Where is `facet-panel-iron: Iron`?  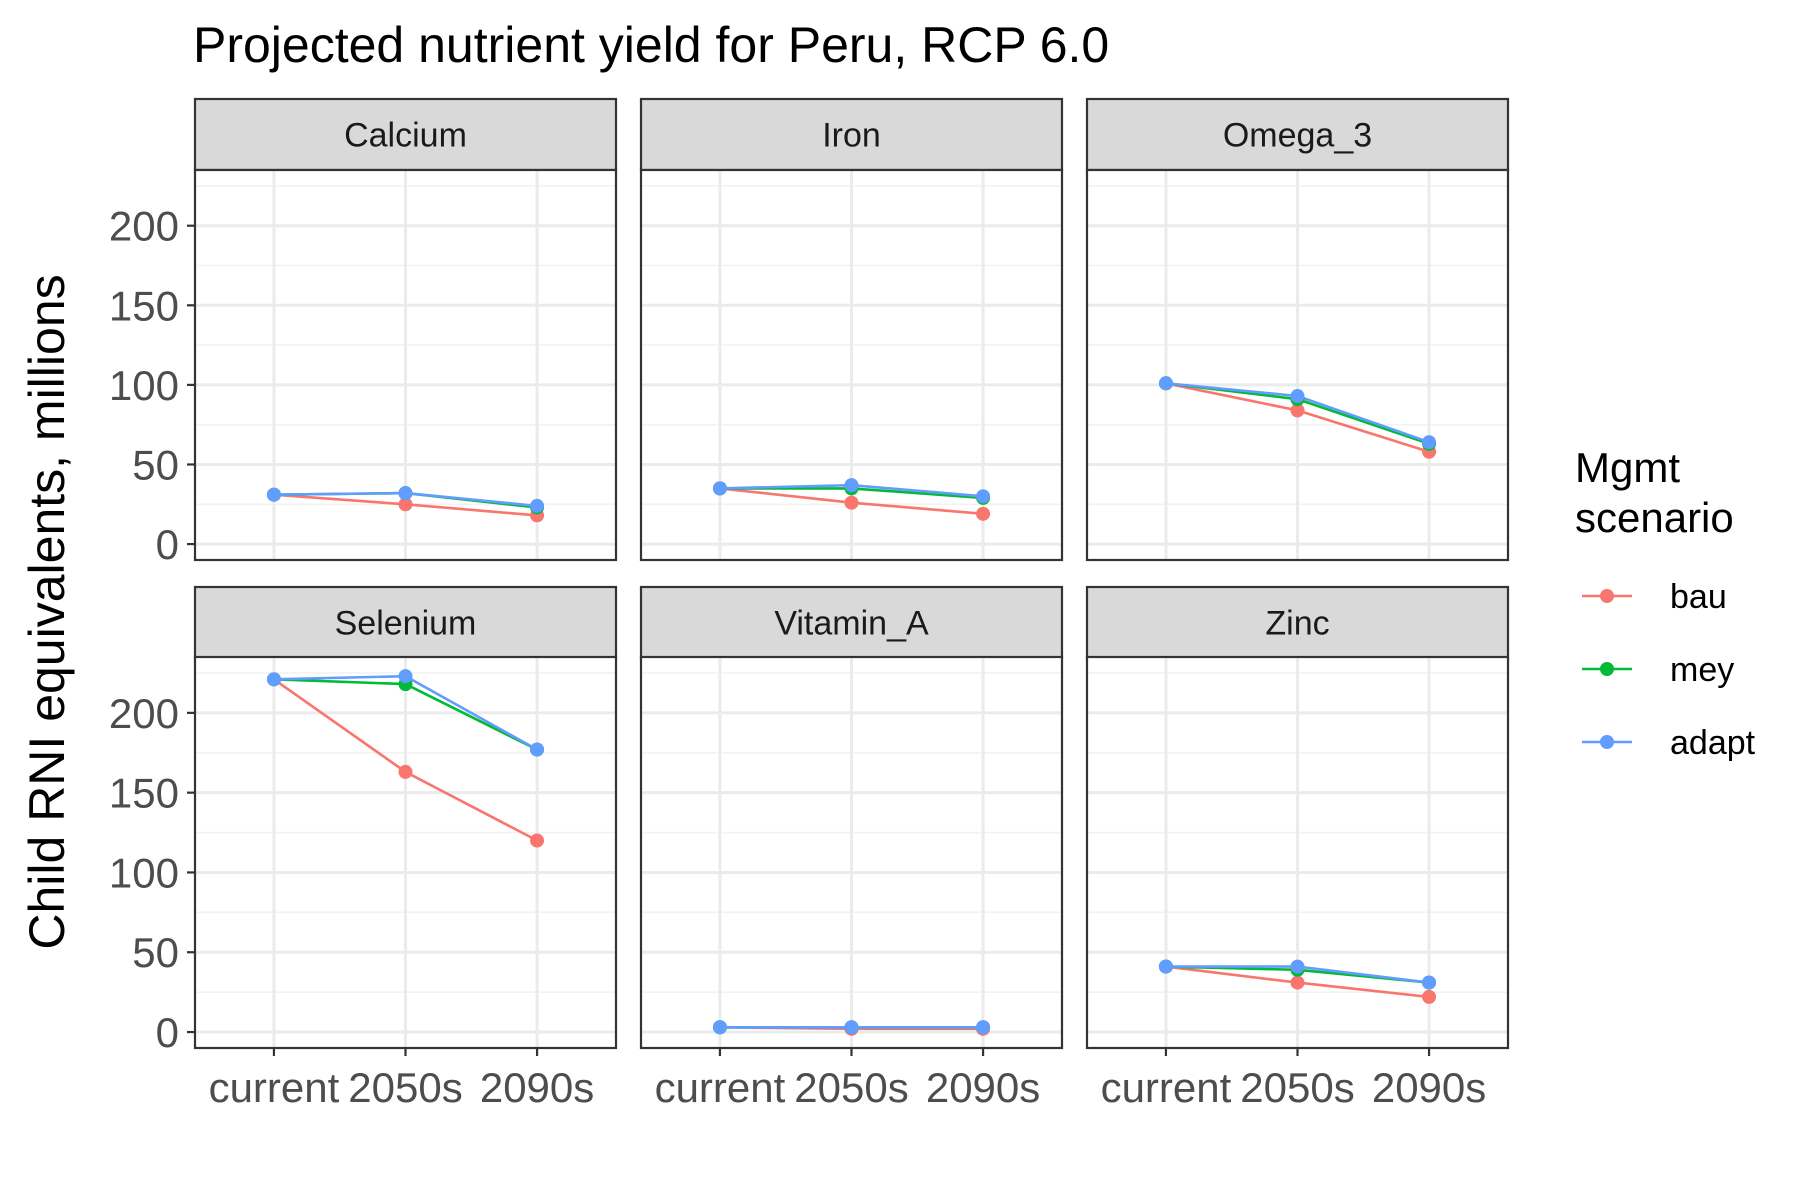
facet-panel-iron: Iron is located at coordinates (851, 329).